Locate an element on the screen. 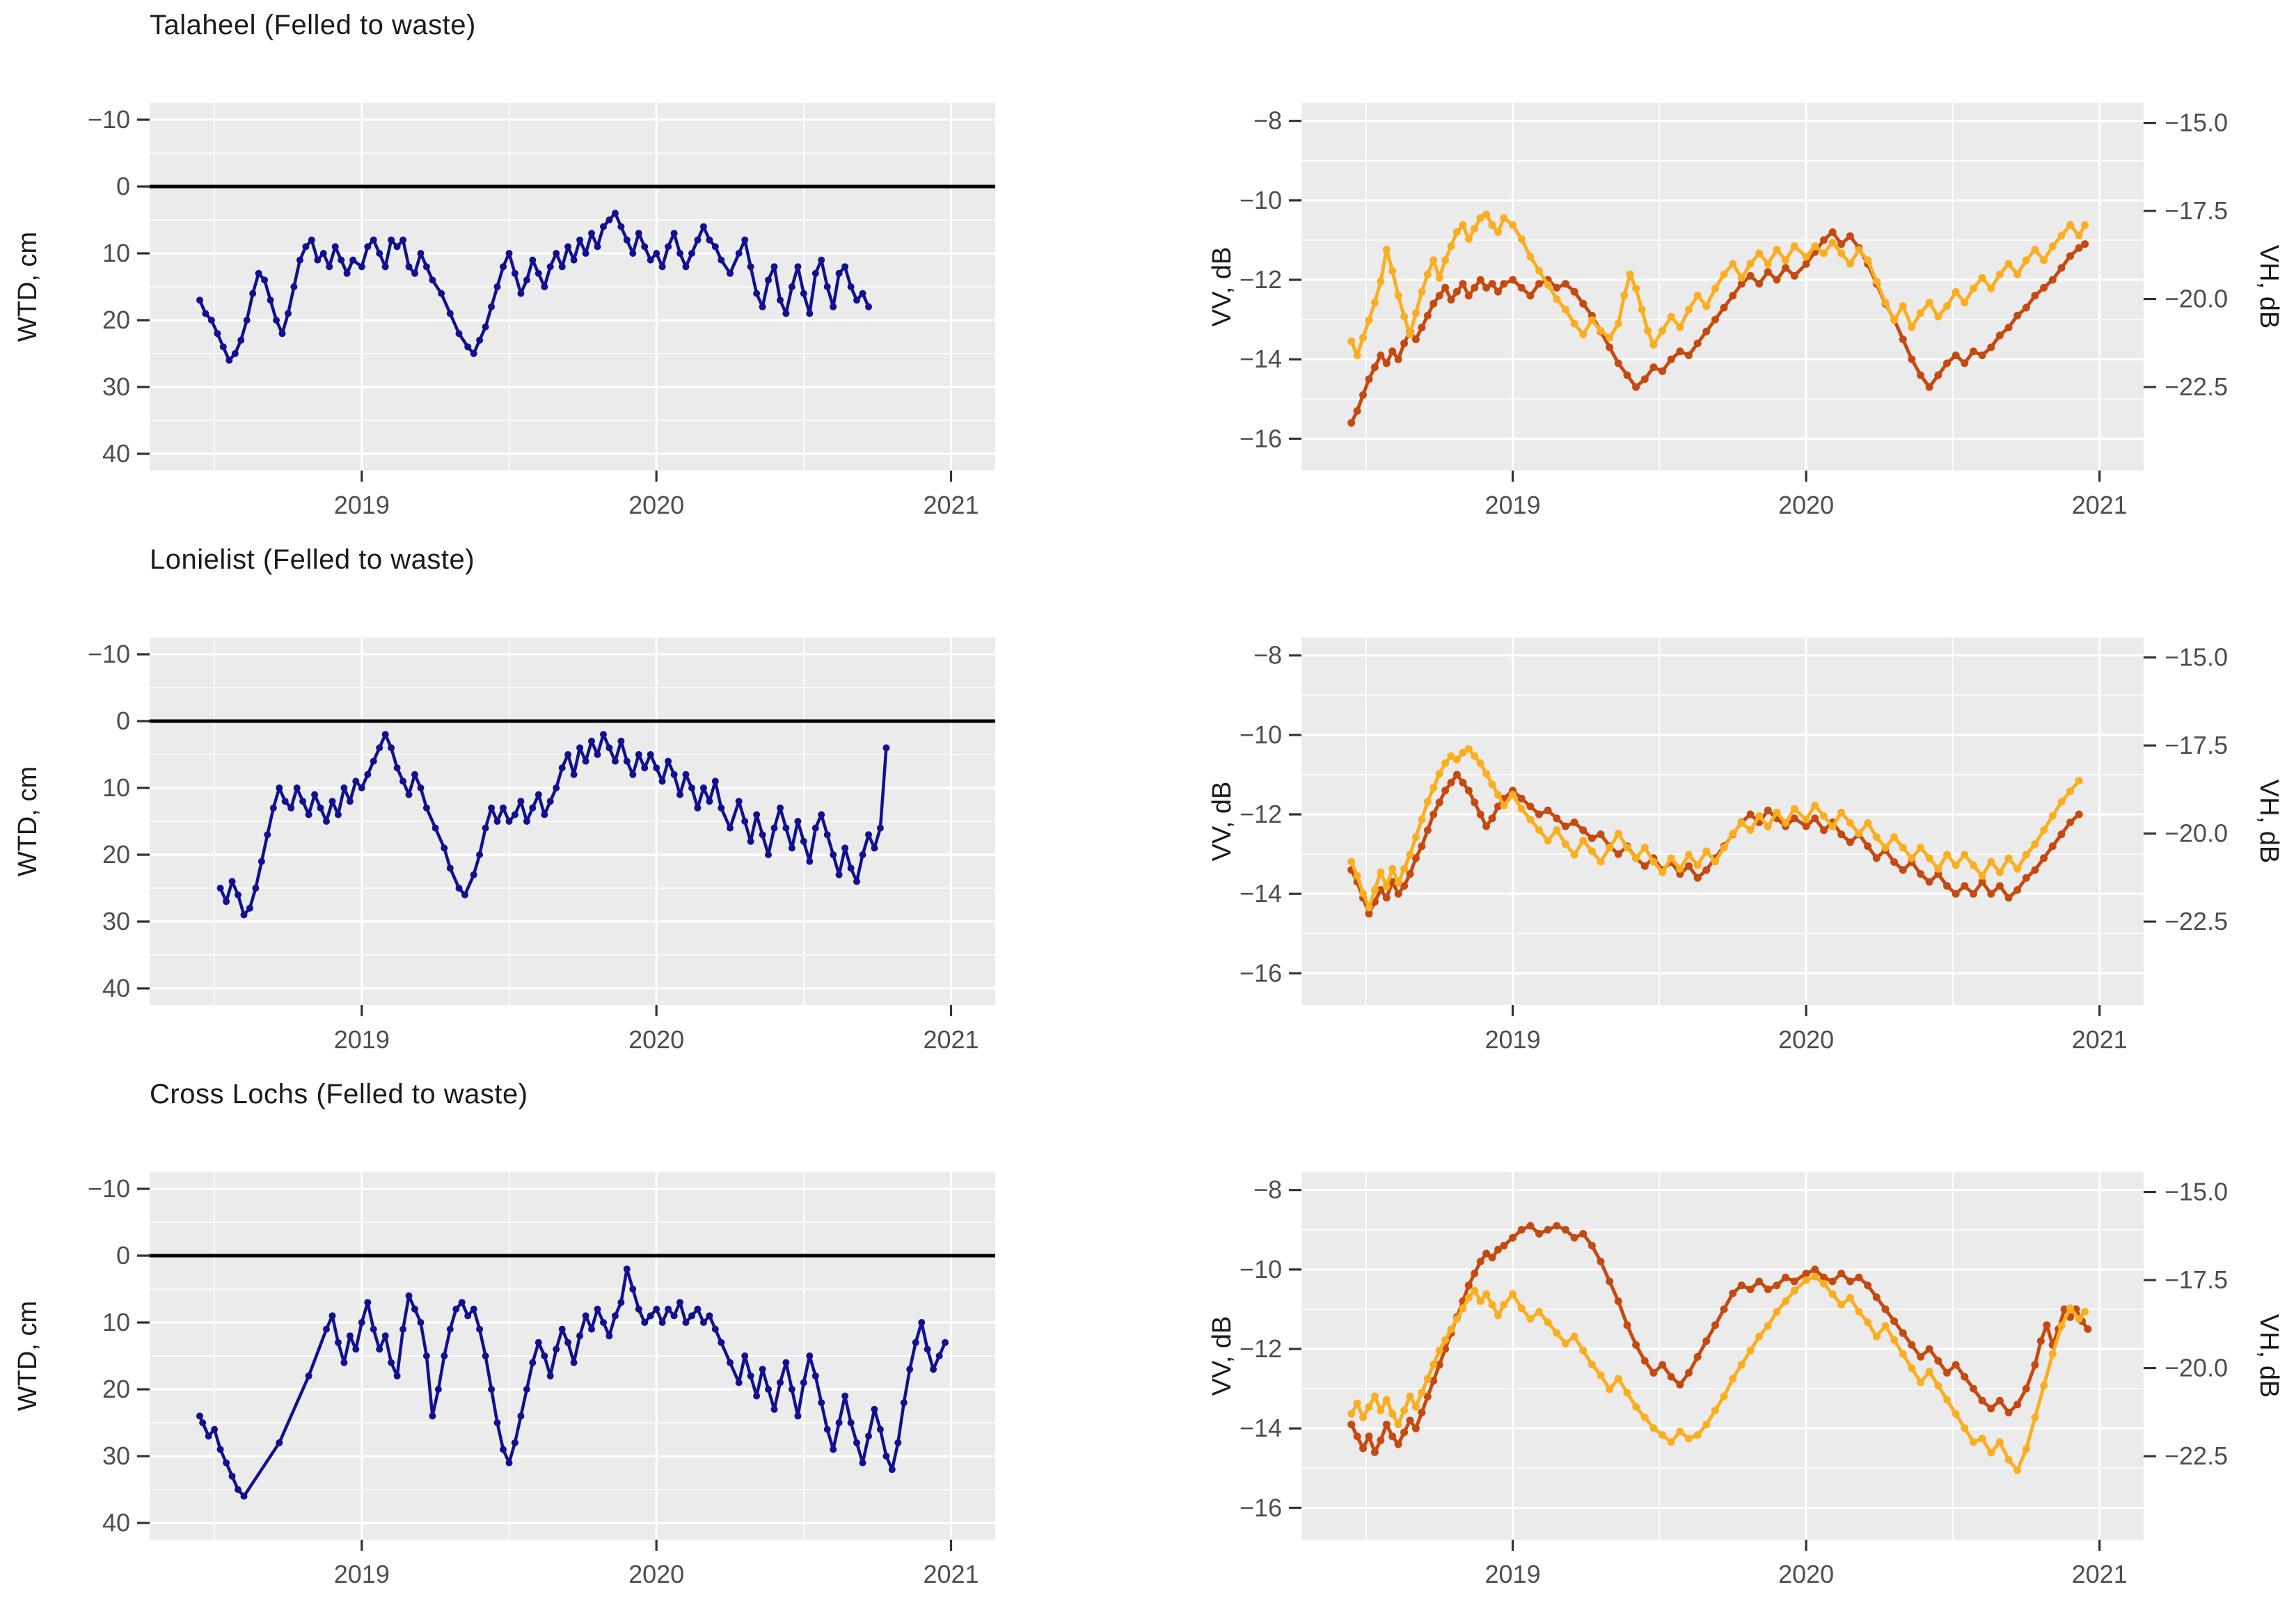  wtd-chart-talaheel: −10 0 10 20 30 40 2019 2020 2021 WTD, cm is located at coordinates (504, 311).